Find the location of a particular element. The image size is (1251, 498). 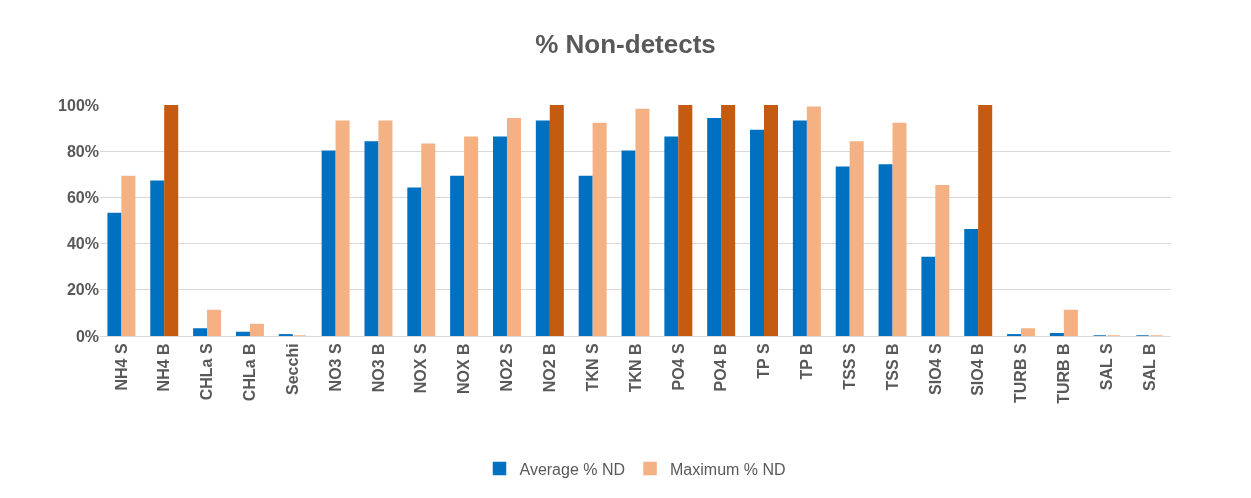

x-tick-label: TP B is located at coordinates (807, 361).